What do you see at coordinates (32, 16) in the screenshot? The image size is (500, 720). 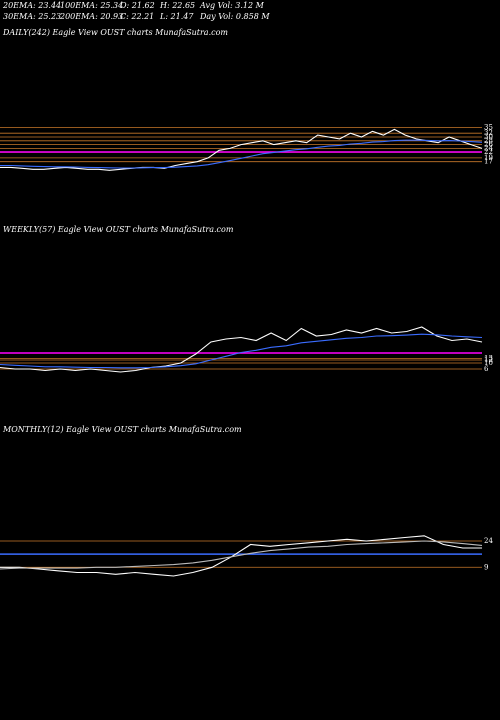 I see `stat: 30EMA: 25.23` at bounding box center [32, 16].